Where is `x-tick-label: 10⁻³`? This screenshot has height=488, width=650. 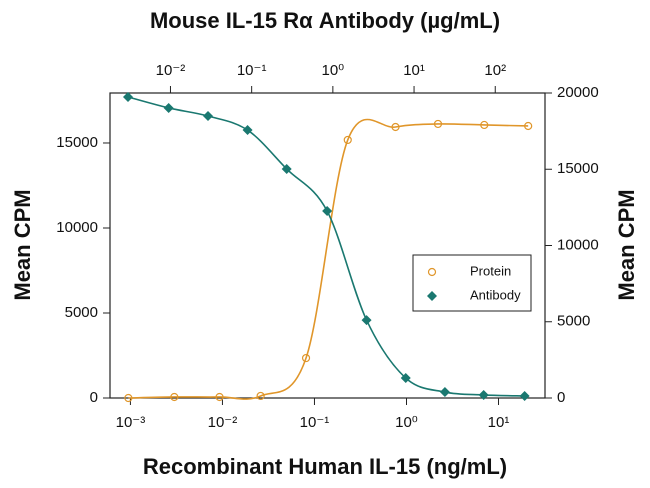 x-tick-label: 10⁻³ is located at coordinates (131, 422).